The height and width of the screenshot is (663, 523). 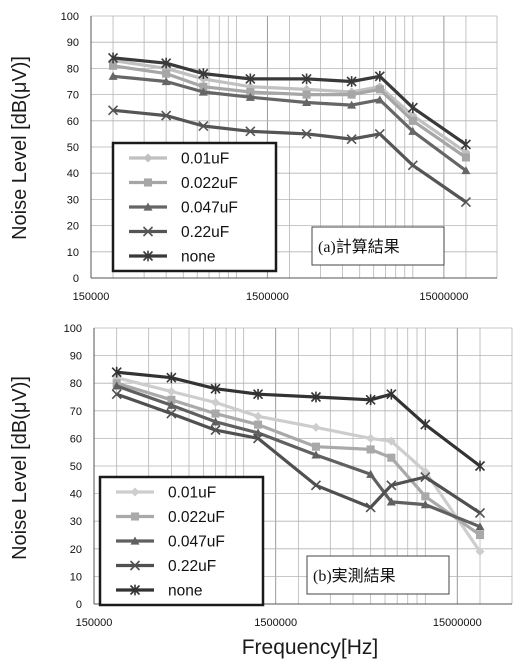 What do you see at coordinates (76, 412) in the screenshot?
I see `y-tick-label: 70` at bounding box center [76, 412].